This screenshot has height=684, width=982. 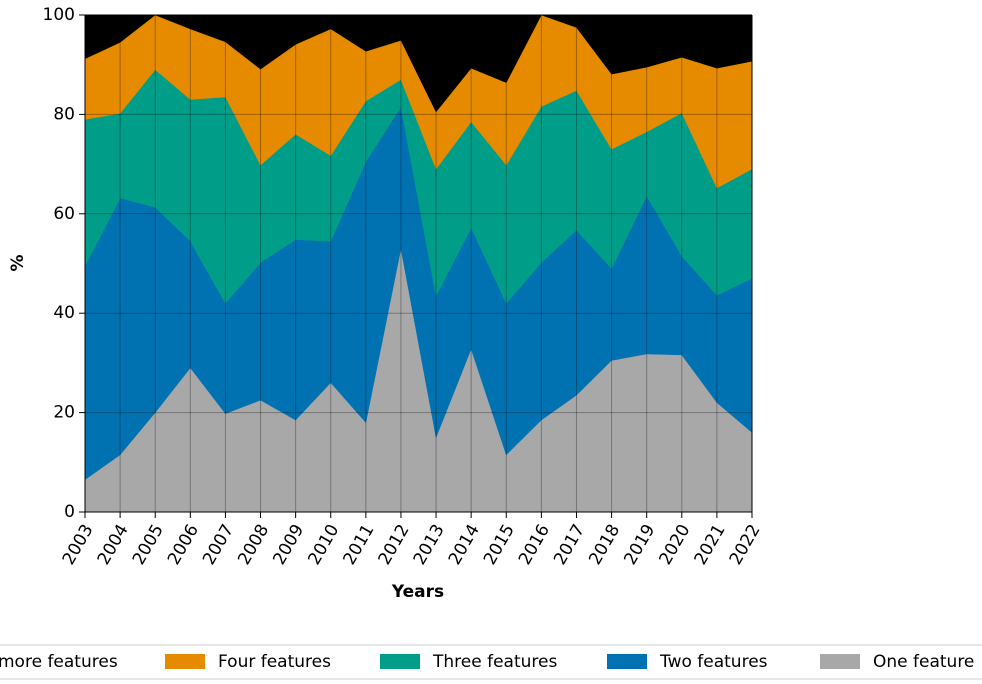 What do you see at coordinates (569, 544) in the screenshot?
I see `x-tick-label: 2017` at bounding box center [569, 544].